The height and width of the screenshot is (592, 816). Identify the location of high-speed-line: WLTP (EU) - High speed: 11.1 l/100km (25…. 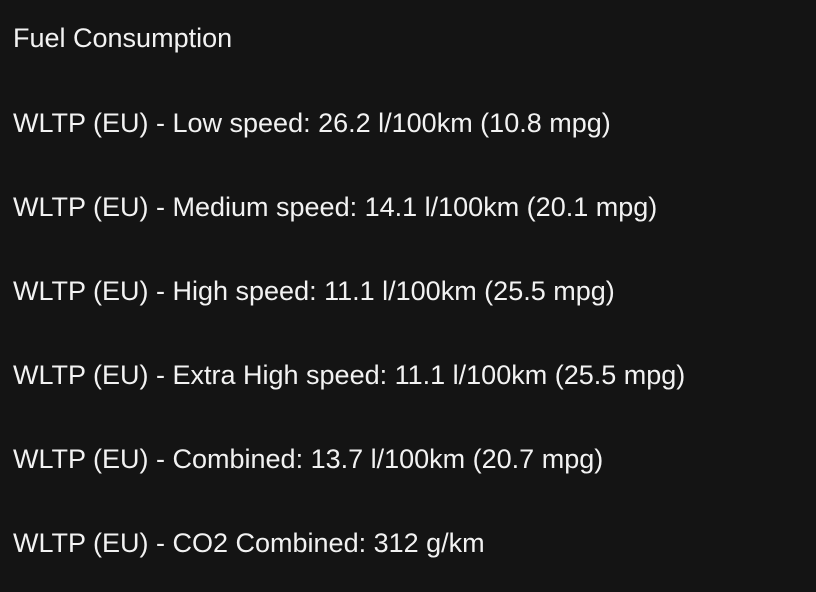
(314, 291).